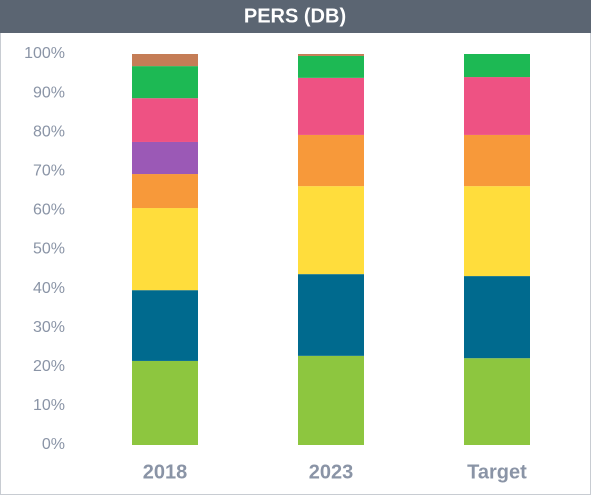 The width and height of the screenshot is (591, 495). Describe the element at coordinates (53, 444) in the screenshot. I see `y-tick-label: 0%` at that location.